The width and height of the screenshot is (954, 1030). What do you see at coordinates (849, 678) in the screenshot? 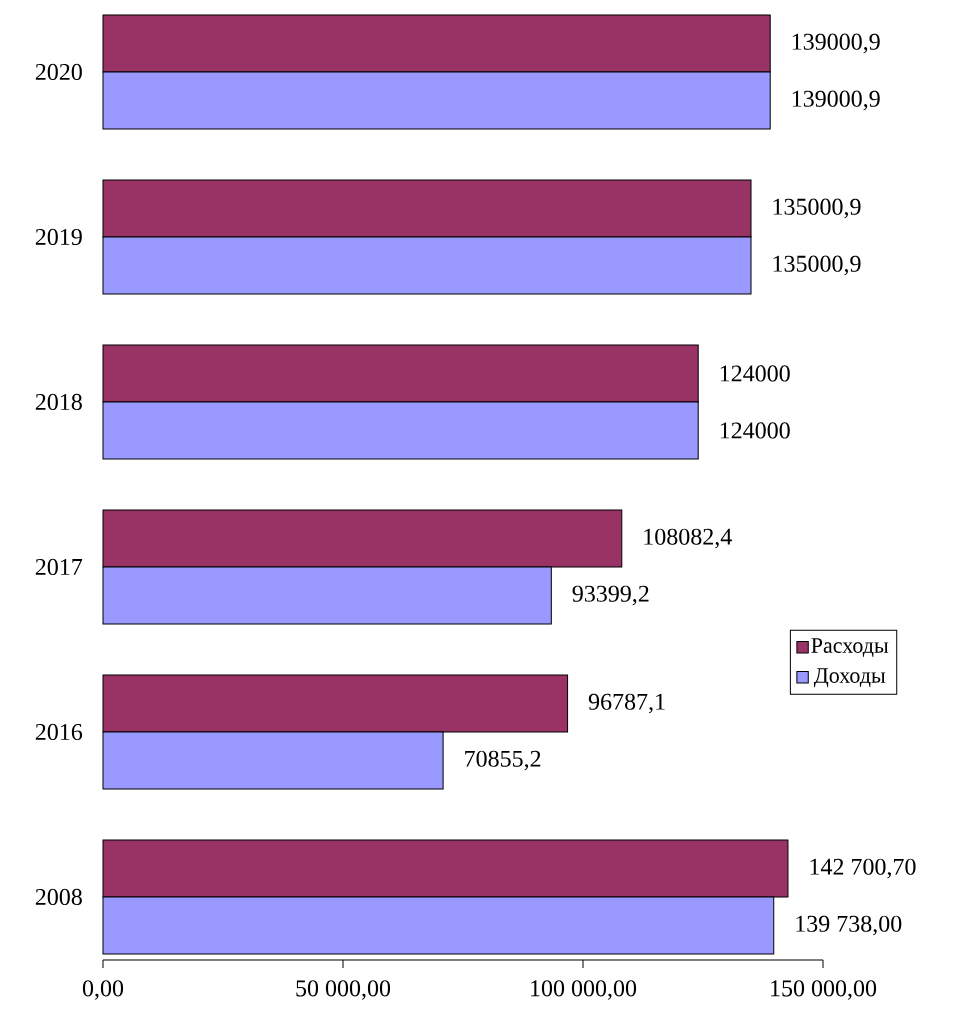
I see `legend-label: Доходы` at bounding box center [849, 678].